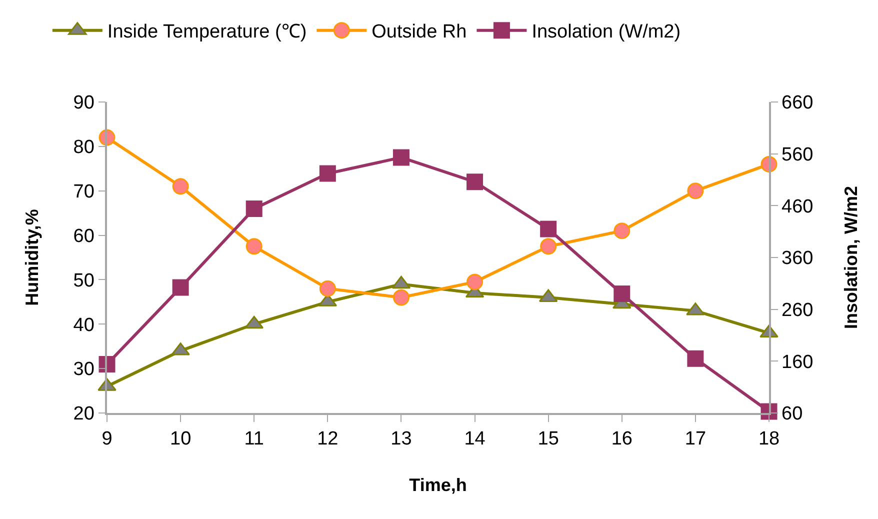 The width and height of the screenshot is (878, 519). Describe the element at coordinates (548, 439) in the screenshot. I see `x-tick-label: 15` at that location.